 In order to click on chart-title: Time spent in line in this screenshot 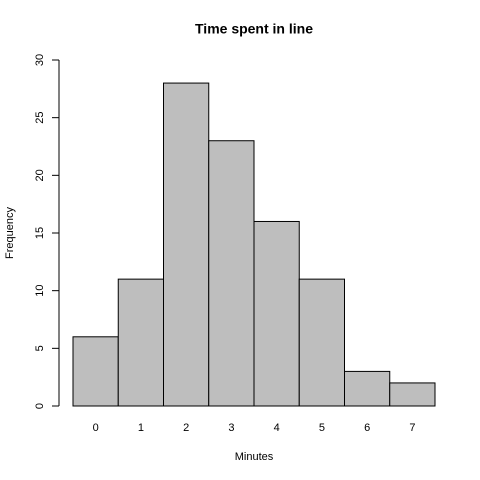, I will do `click(254, 29)`.